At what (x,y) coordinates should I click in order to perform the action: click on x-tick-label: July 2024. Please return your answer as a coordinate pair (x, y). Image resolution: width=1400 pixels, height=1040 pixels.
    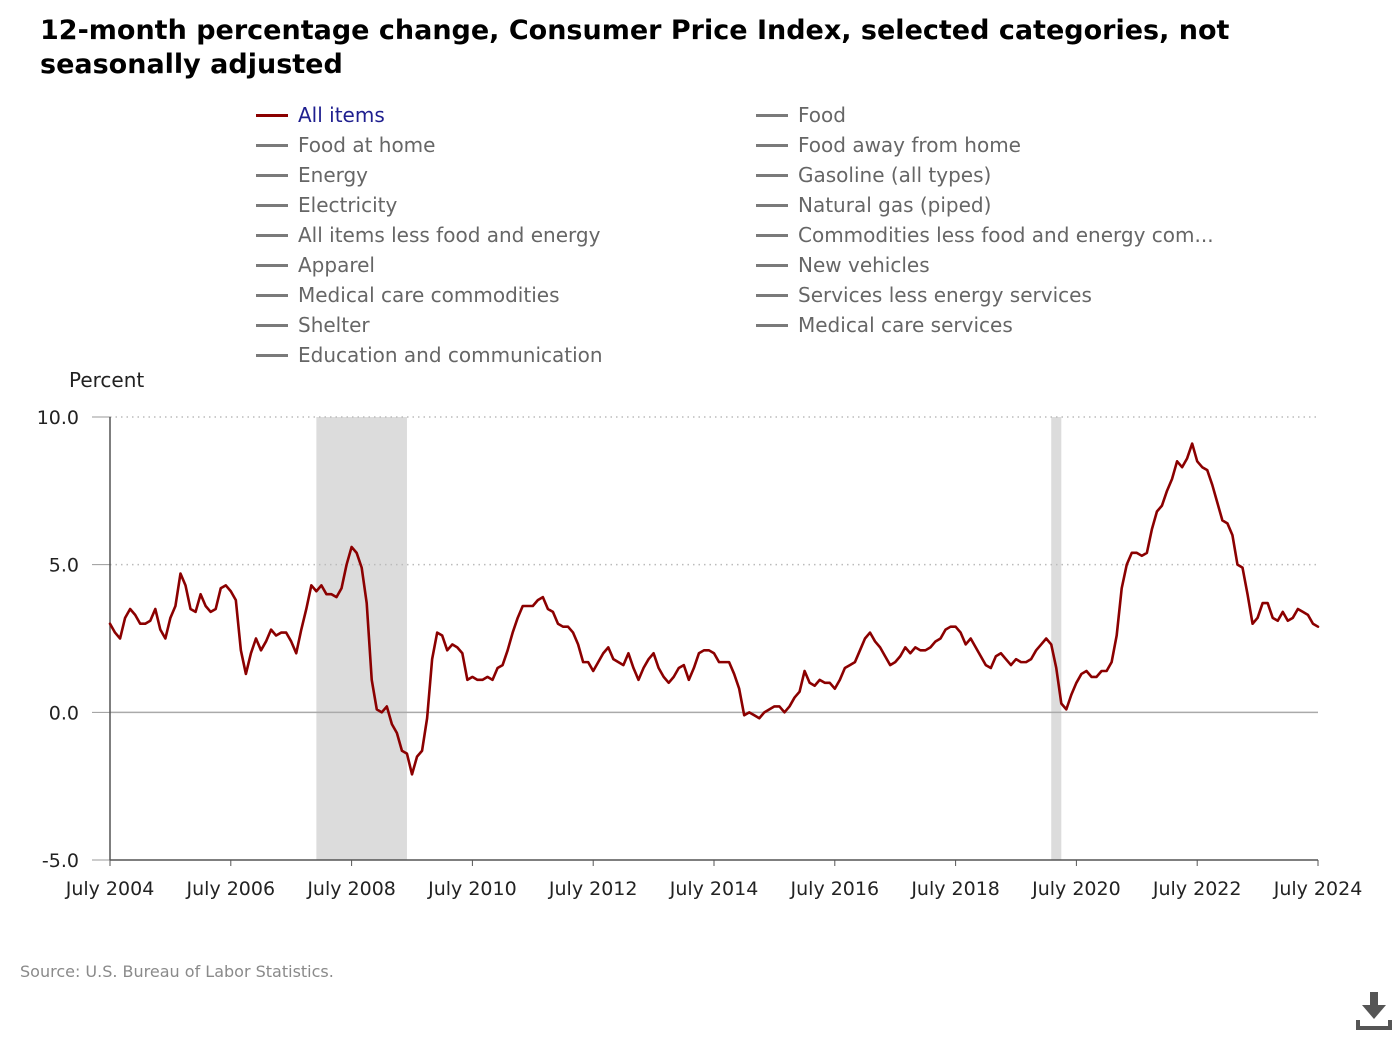
    Looking at the image, I should click on (1318, 889).